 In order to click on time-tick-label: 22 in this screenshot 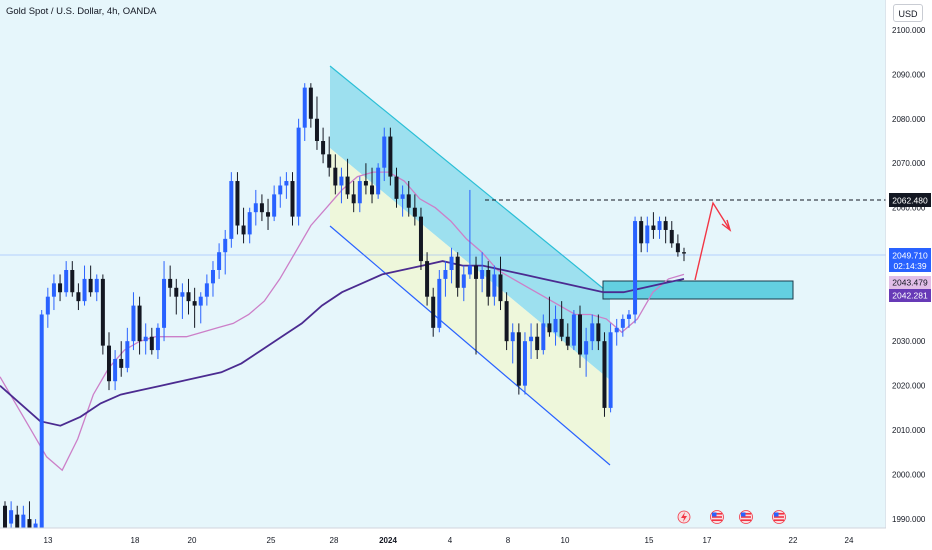, I will do `click(793, 540)`.